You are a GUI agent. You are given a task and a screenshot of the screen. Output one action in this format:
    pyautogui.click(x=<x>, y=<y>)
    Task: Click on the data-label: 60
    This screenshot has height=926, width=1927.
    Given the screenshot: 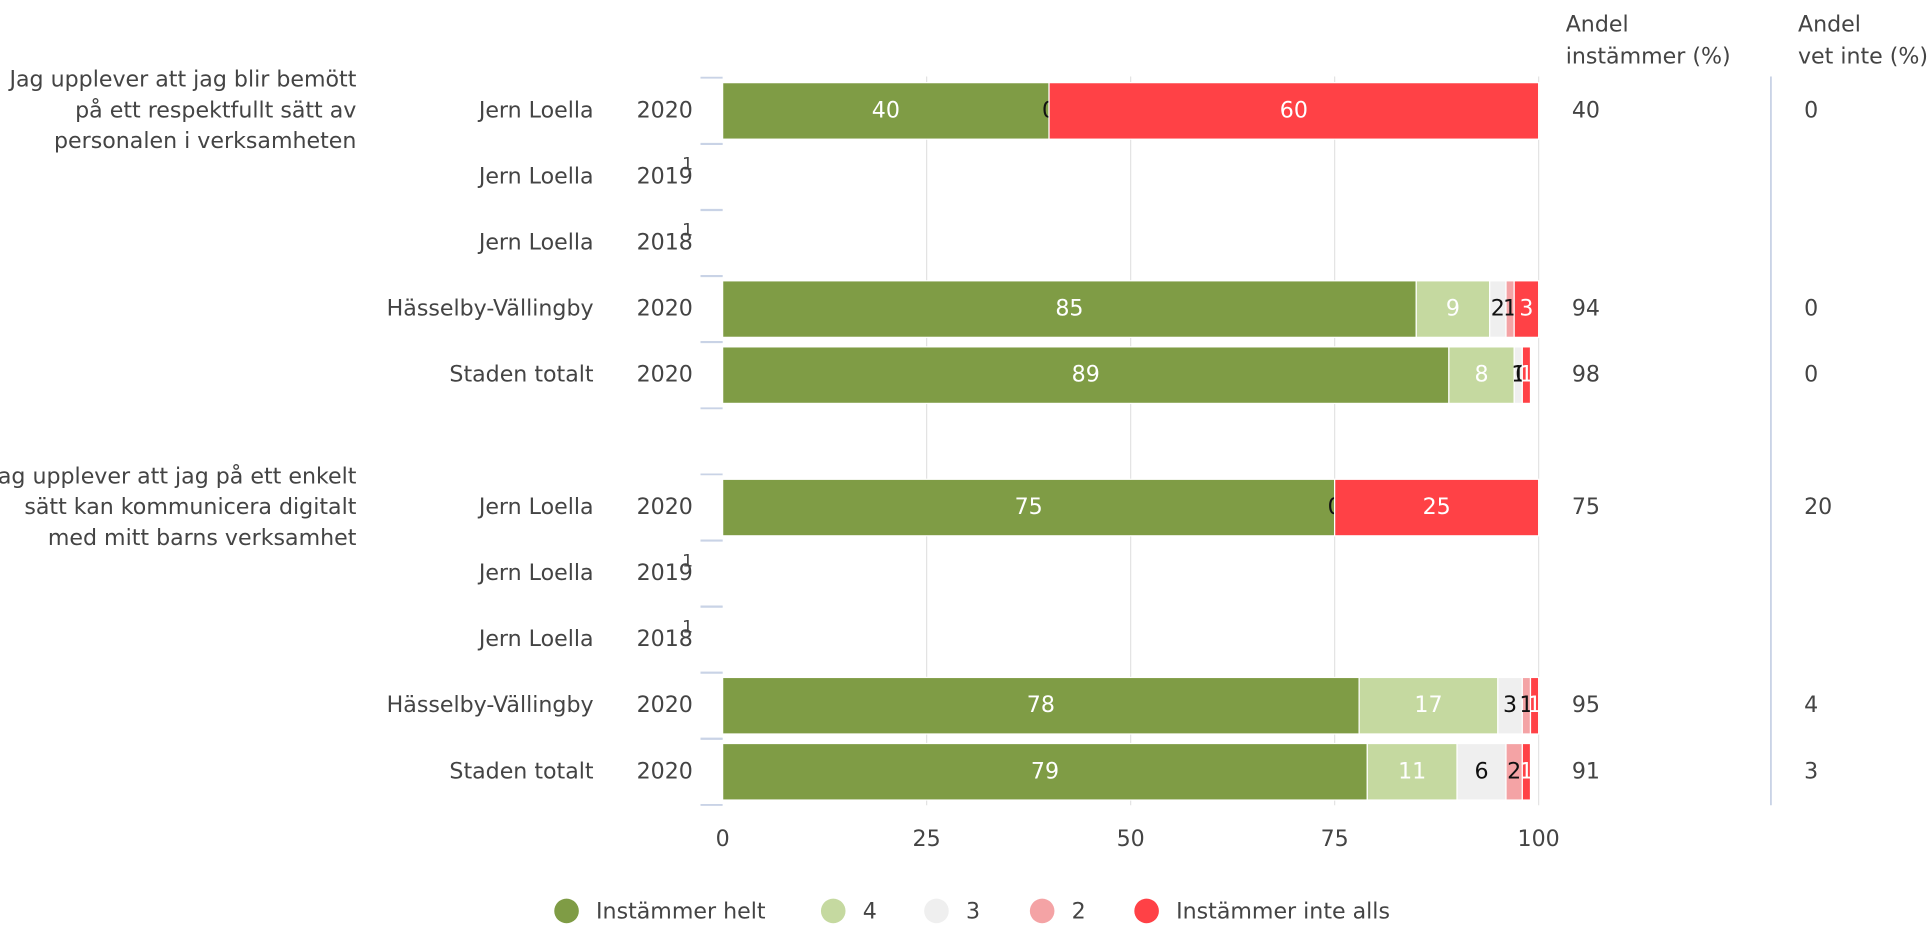 What is the action you would take?
    pyautogui.click(x=1294, y=110)
    